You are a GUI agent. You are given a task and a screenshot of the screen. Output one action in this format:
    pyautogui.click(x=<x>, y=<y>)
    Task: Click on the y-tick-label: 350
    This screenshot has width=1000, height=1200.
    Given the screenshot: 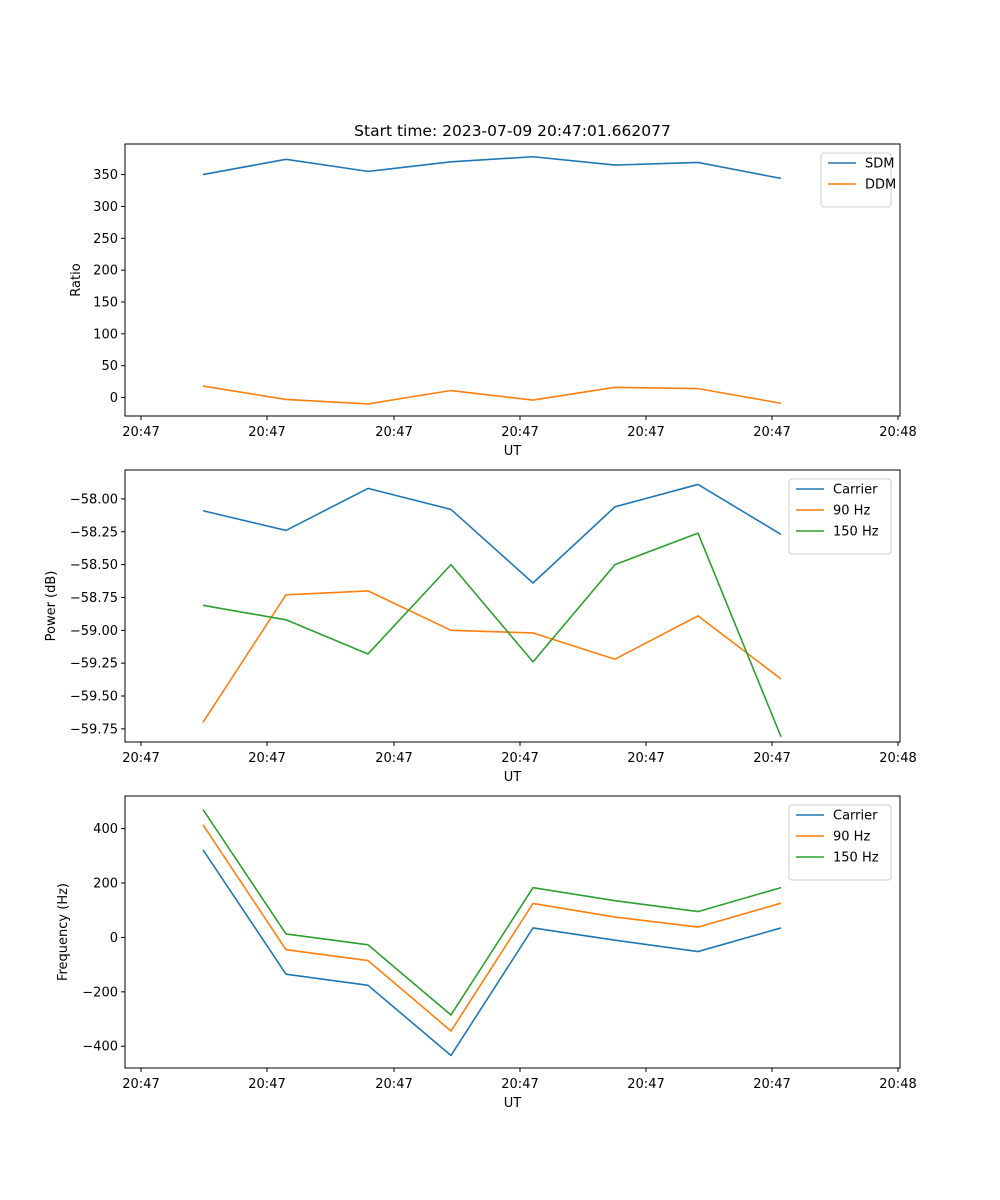 What is the action you would take?
    pyautogui.click(x=105, y=175)
    